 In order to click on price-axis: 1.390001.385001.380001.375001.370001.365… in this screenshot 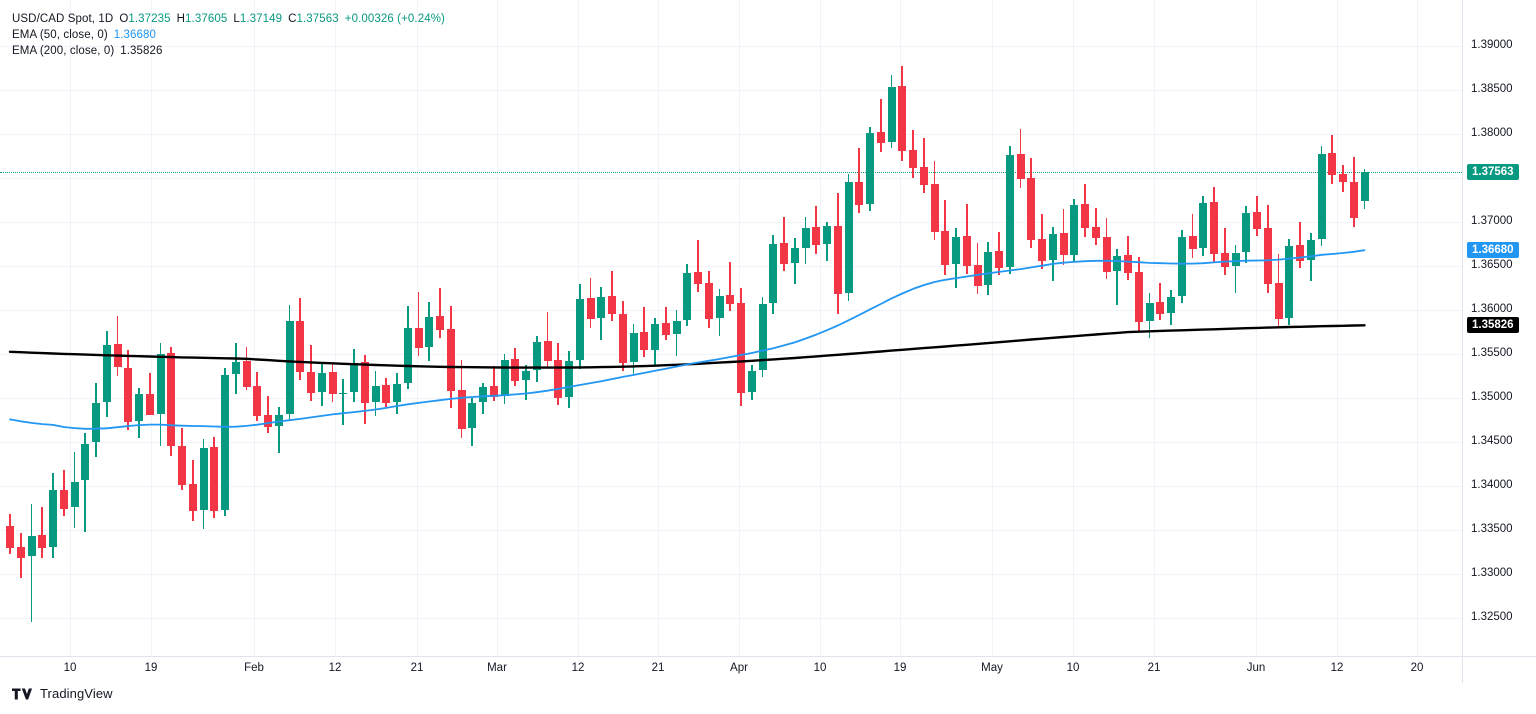, I will do `click(1499, 328)`.